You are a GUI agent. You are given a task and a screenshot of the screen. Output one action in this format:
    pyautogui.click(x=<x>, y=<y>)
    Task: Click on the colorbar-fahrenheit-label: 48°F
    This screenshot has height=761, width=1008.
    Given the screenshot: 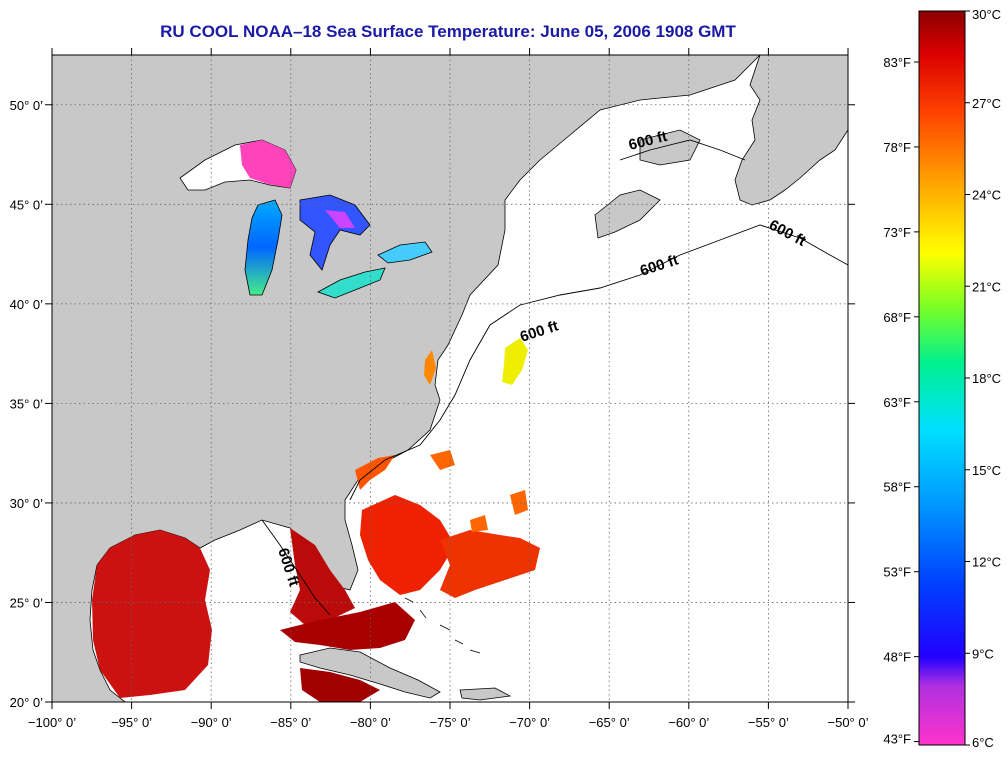 What is the action you would take?
    pyautogui.click(x=897, y=657)
    